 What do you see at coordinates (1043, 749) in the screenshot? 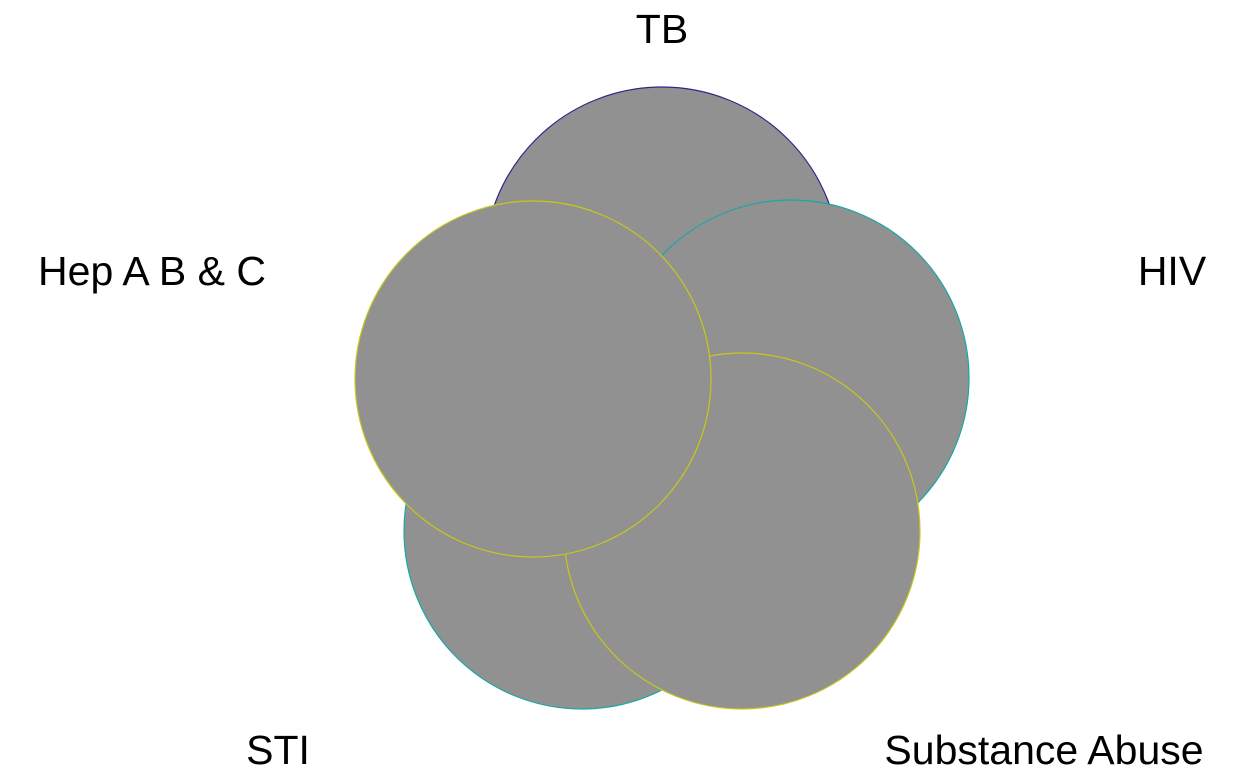
I see `label-substance-abuse: Substance Abuse` at bounding box center [1043, 749].